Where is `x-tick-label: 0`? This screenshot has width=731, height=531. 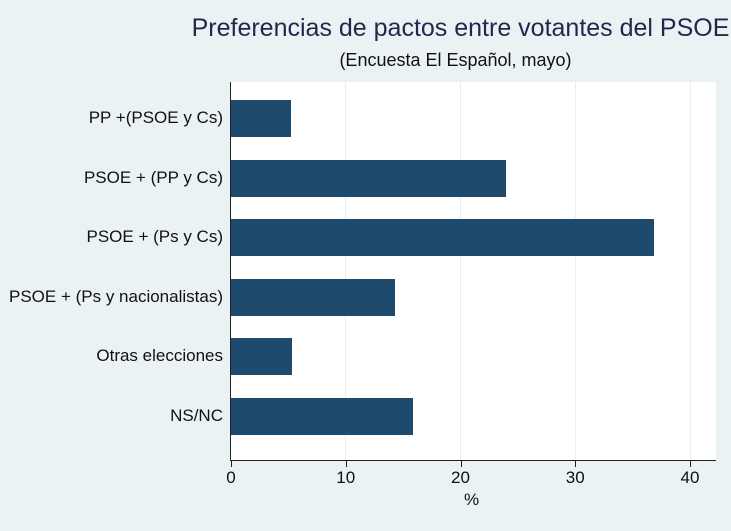 x-tick-label: 0 is located at coordinates (231, 477).